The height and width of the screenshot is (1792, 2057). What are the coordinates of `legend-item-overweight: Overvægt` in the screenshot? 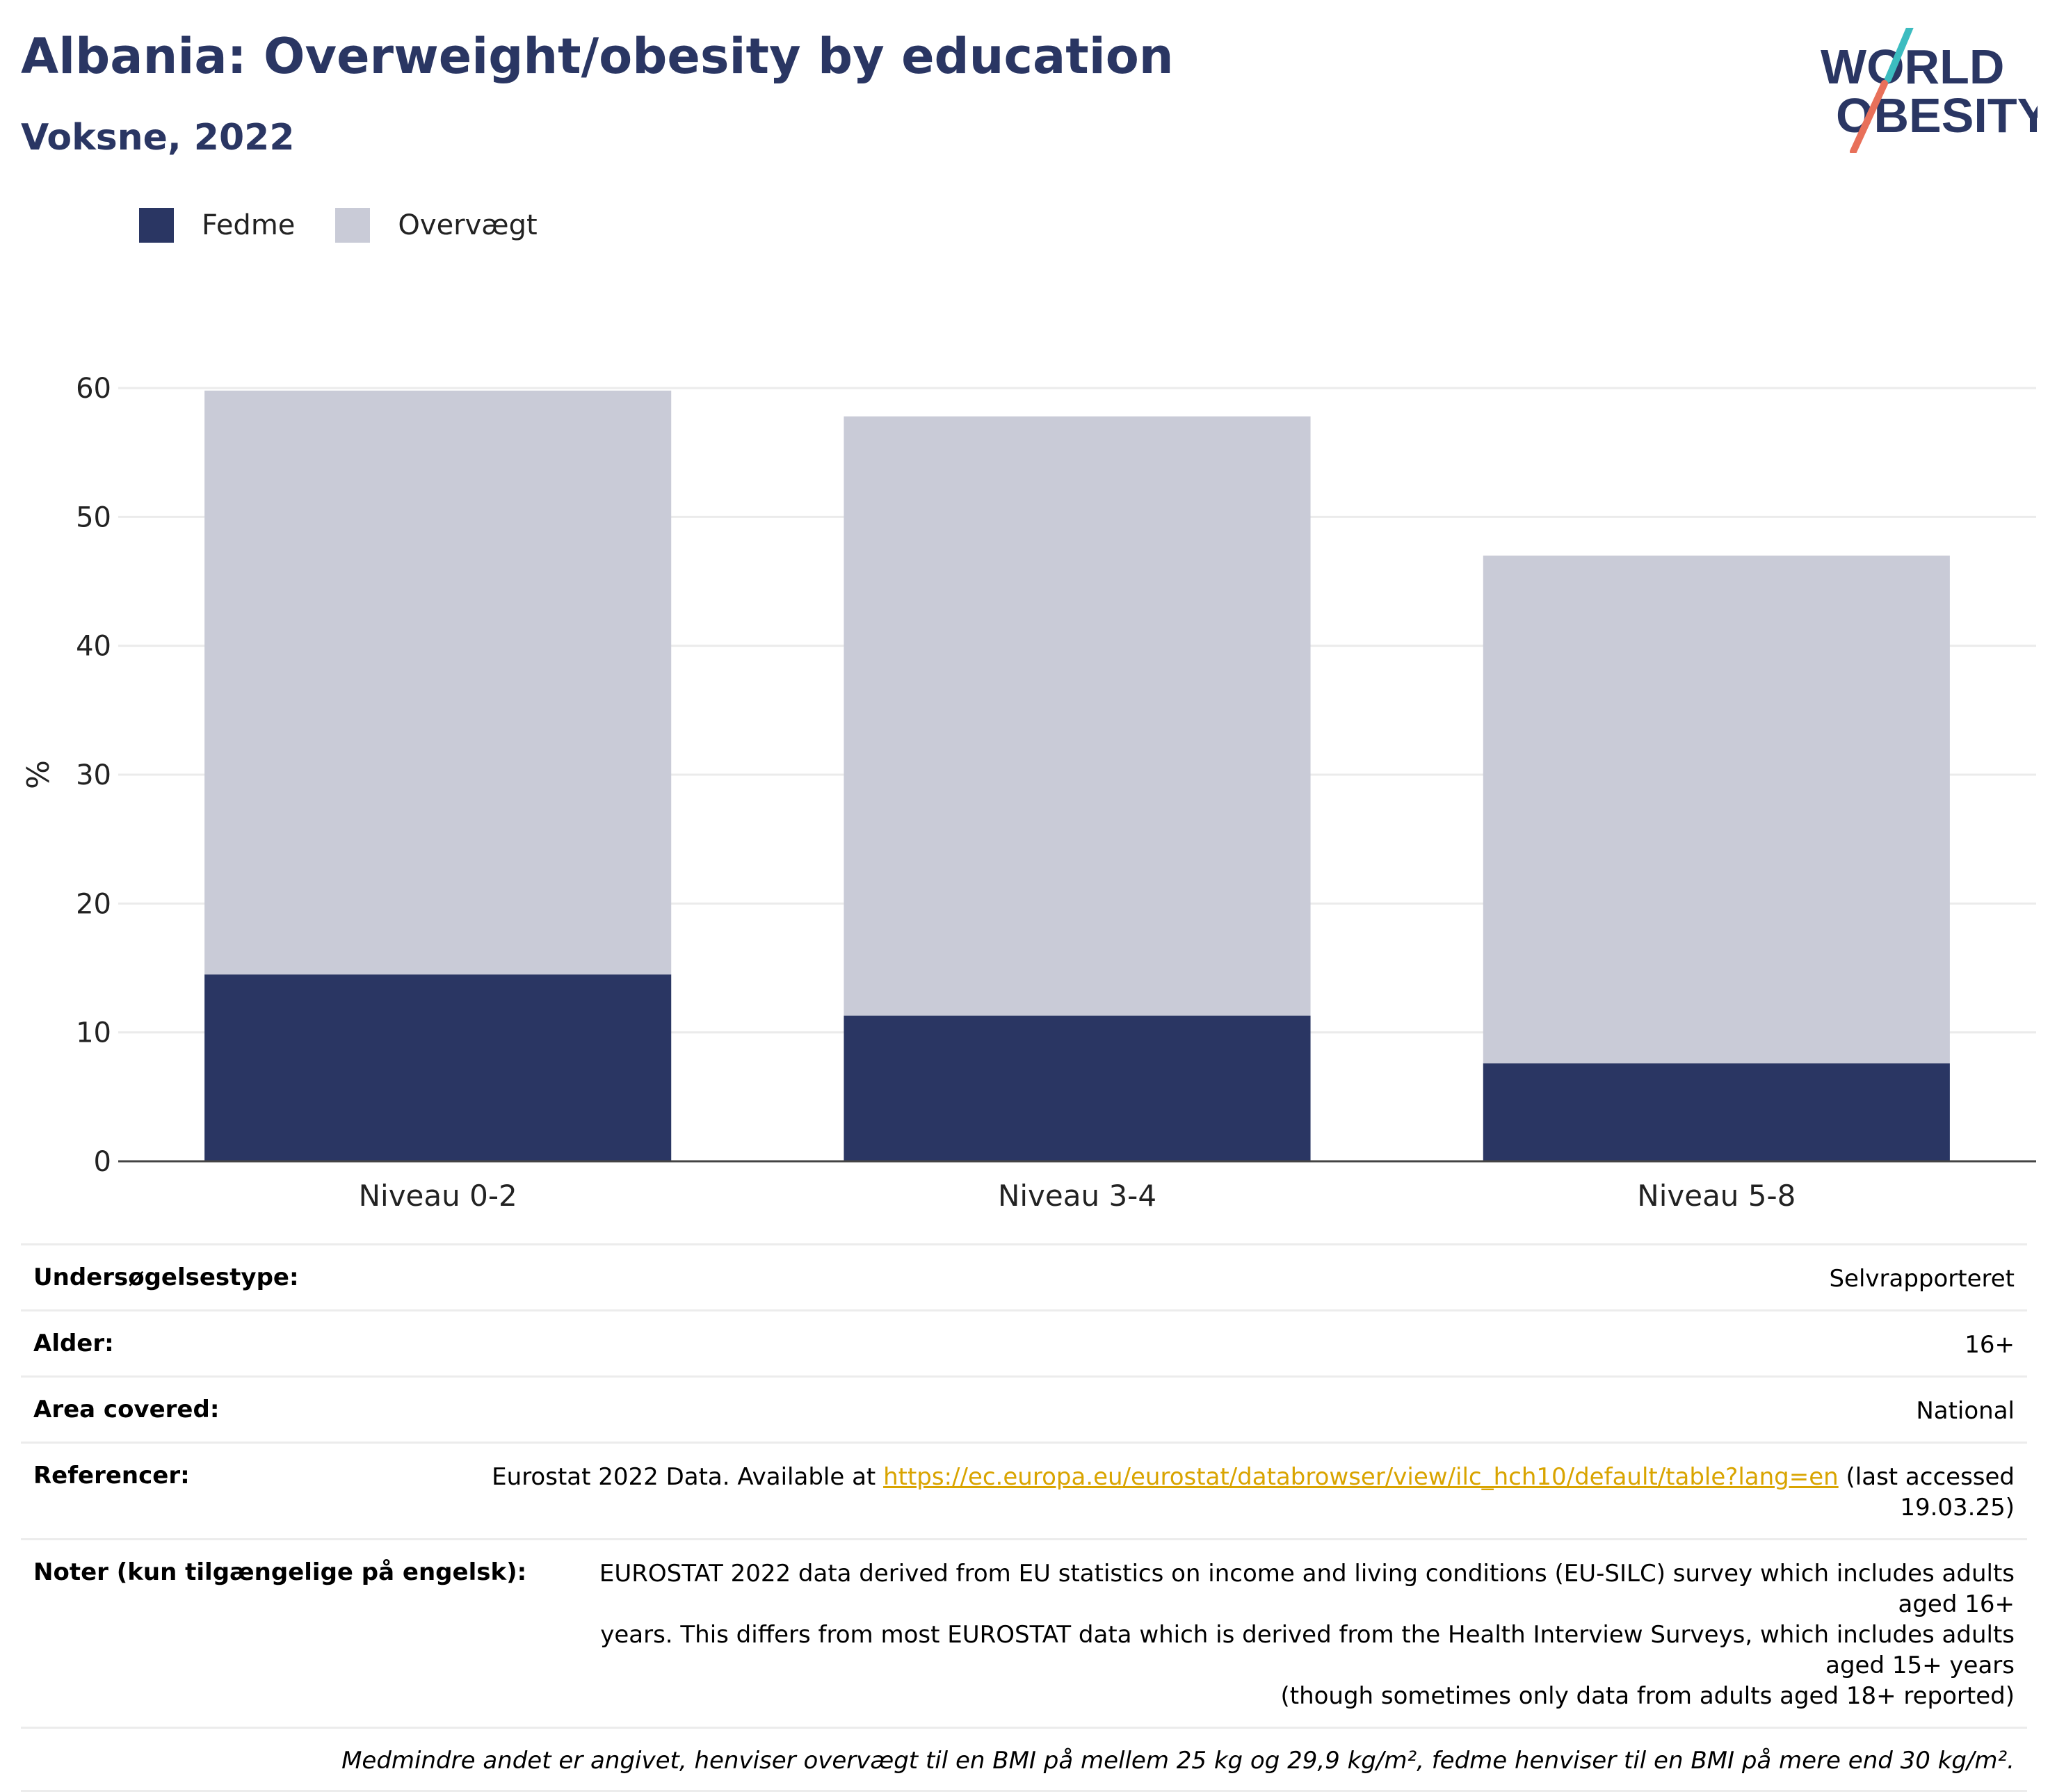 It's located at (437, 226).